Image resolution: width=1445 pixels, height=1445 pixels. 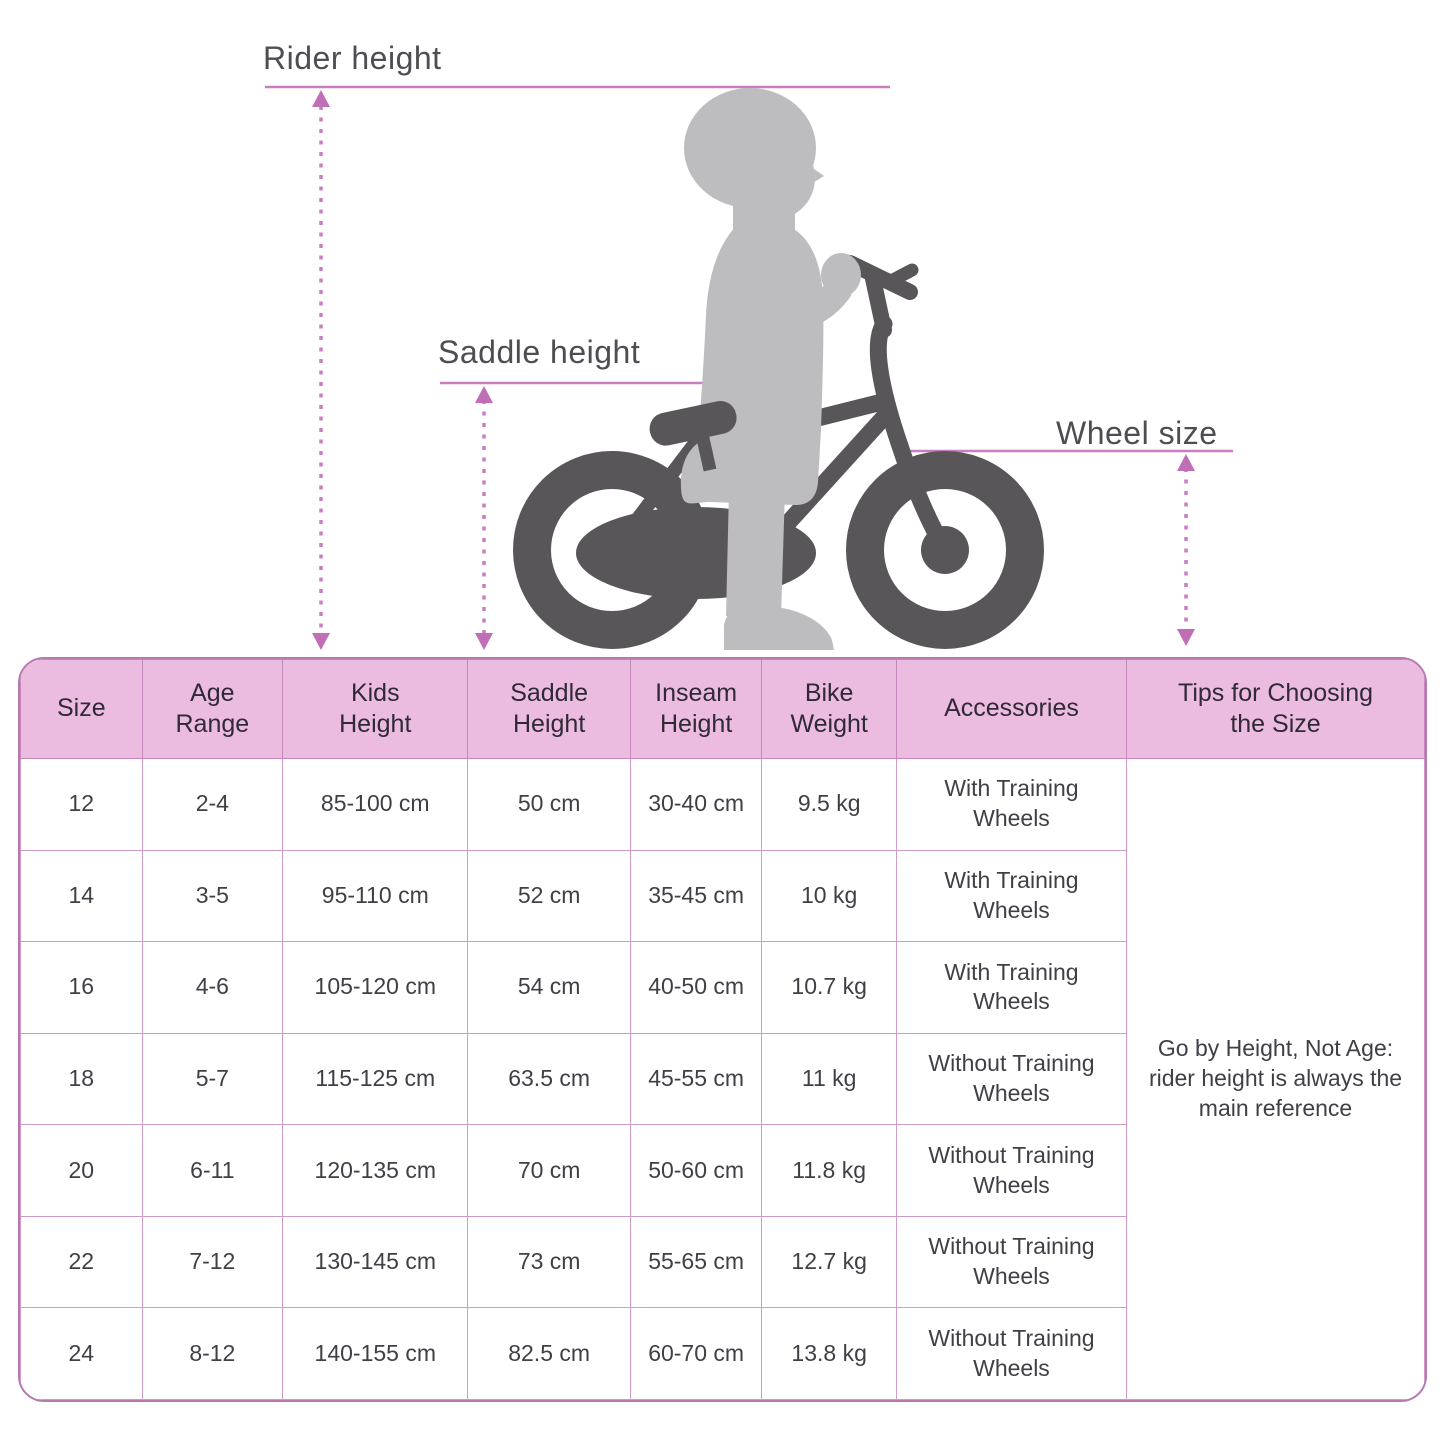 What do you see at coordinates (375, 1170) in the screenshot?
I see `cell-kids-height: 120-135 cm` at bounding box center [375, 1170].